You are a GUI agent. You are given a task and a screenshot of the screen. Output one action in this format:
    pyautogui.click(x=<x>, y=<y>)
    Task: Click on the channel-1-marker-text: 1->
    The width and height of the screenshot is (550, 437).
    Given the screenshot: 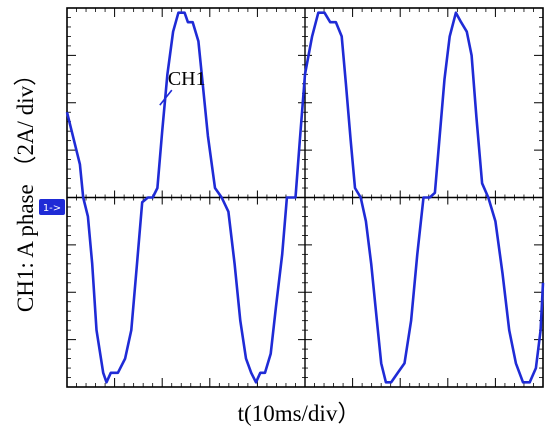 What is the action you would take?
    pyautogui.click(x=52, y=208)
    